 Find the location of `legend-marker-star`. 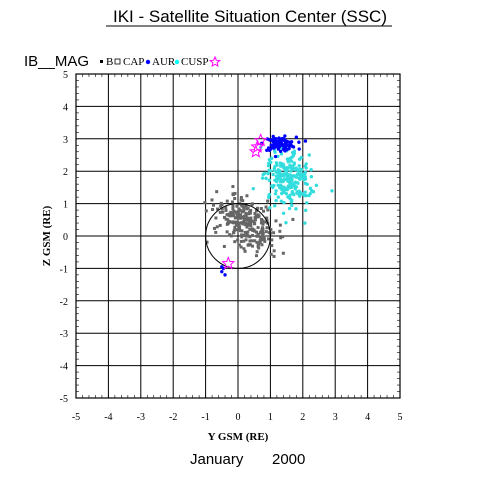

legend-marker-star is located at coordinates (215, 61).